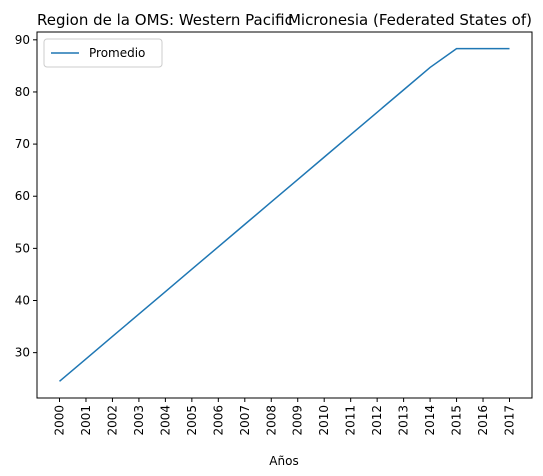 The width and height of the screenshot is (543, 476). What do you see at coordinates (86, 420) in the screenshot?
I see `x-tick-label: 2001` at bounding box center [86, 420].